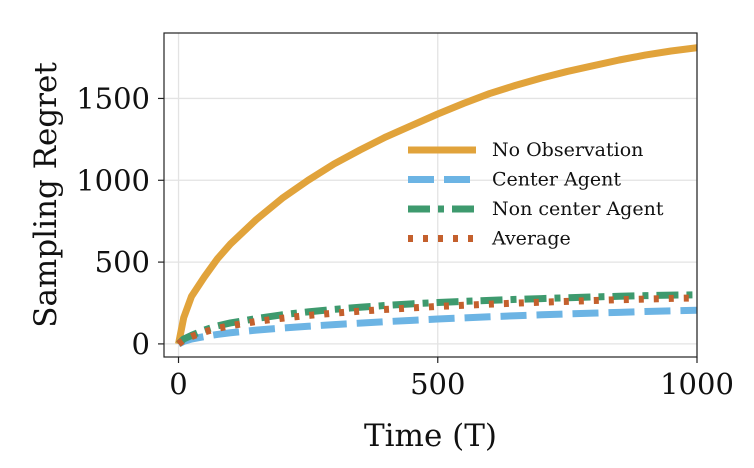  What do you see at coordinates (113, 98) in the screenshot?
I see `y-tick-label-3: 1500` at bounding box center [113, 98].